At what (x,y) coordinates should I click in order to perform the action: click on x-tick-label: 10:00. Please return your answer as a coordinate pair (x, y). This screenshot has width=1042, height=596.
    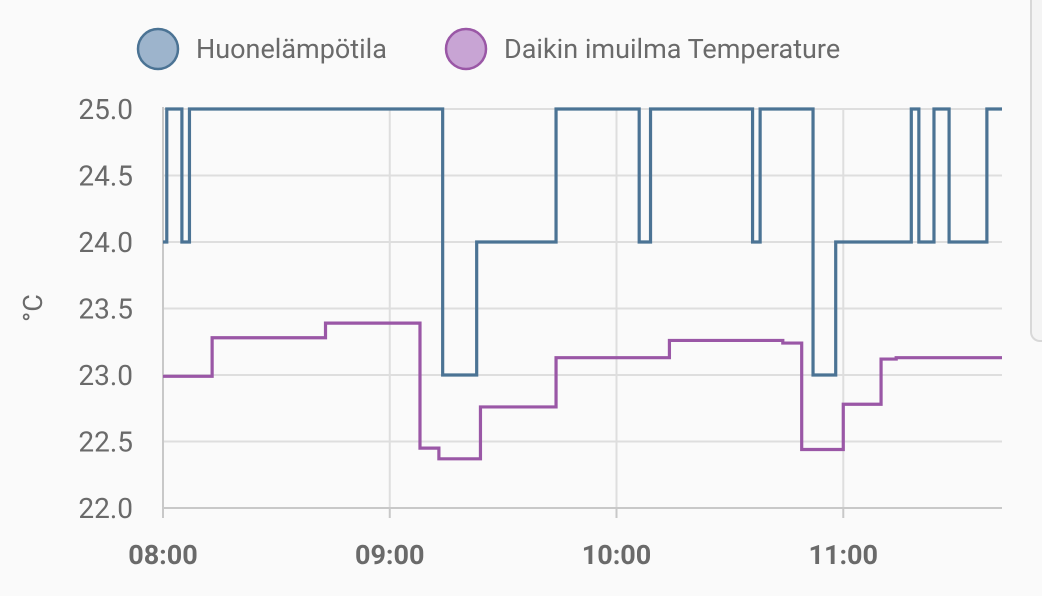
    Looking at the image, I should click on (617, 555).